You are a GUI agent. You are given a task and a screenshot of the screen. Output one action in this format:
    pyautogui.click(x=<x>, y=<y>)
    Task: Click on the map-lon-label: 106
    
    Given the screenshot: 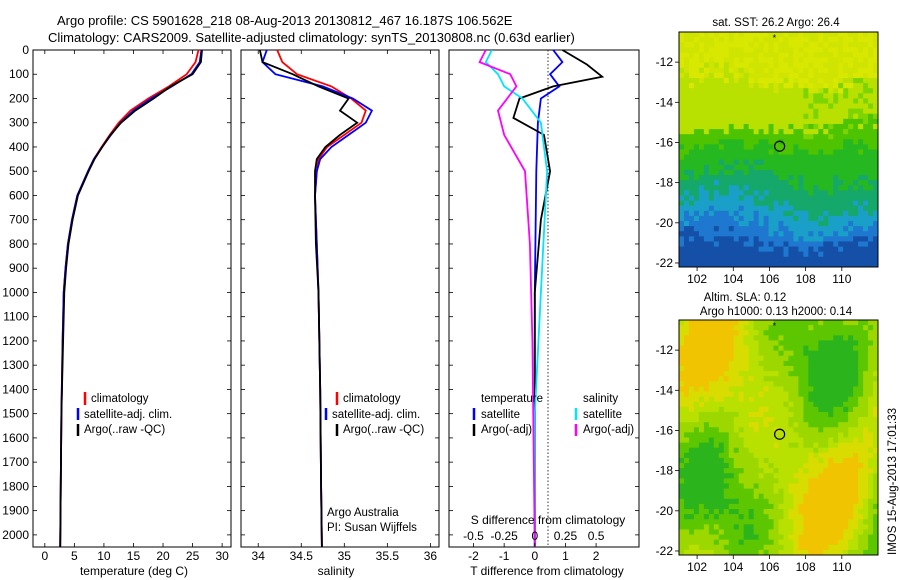 What is the action you would take?
    pyautogui.click(x=769, y=279)
    